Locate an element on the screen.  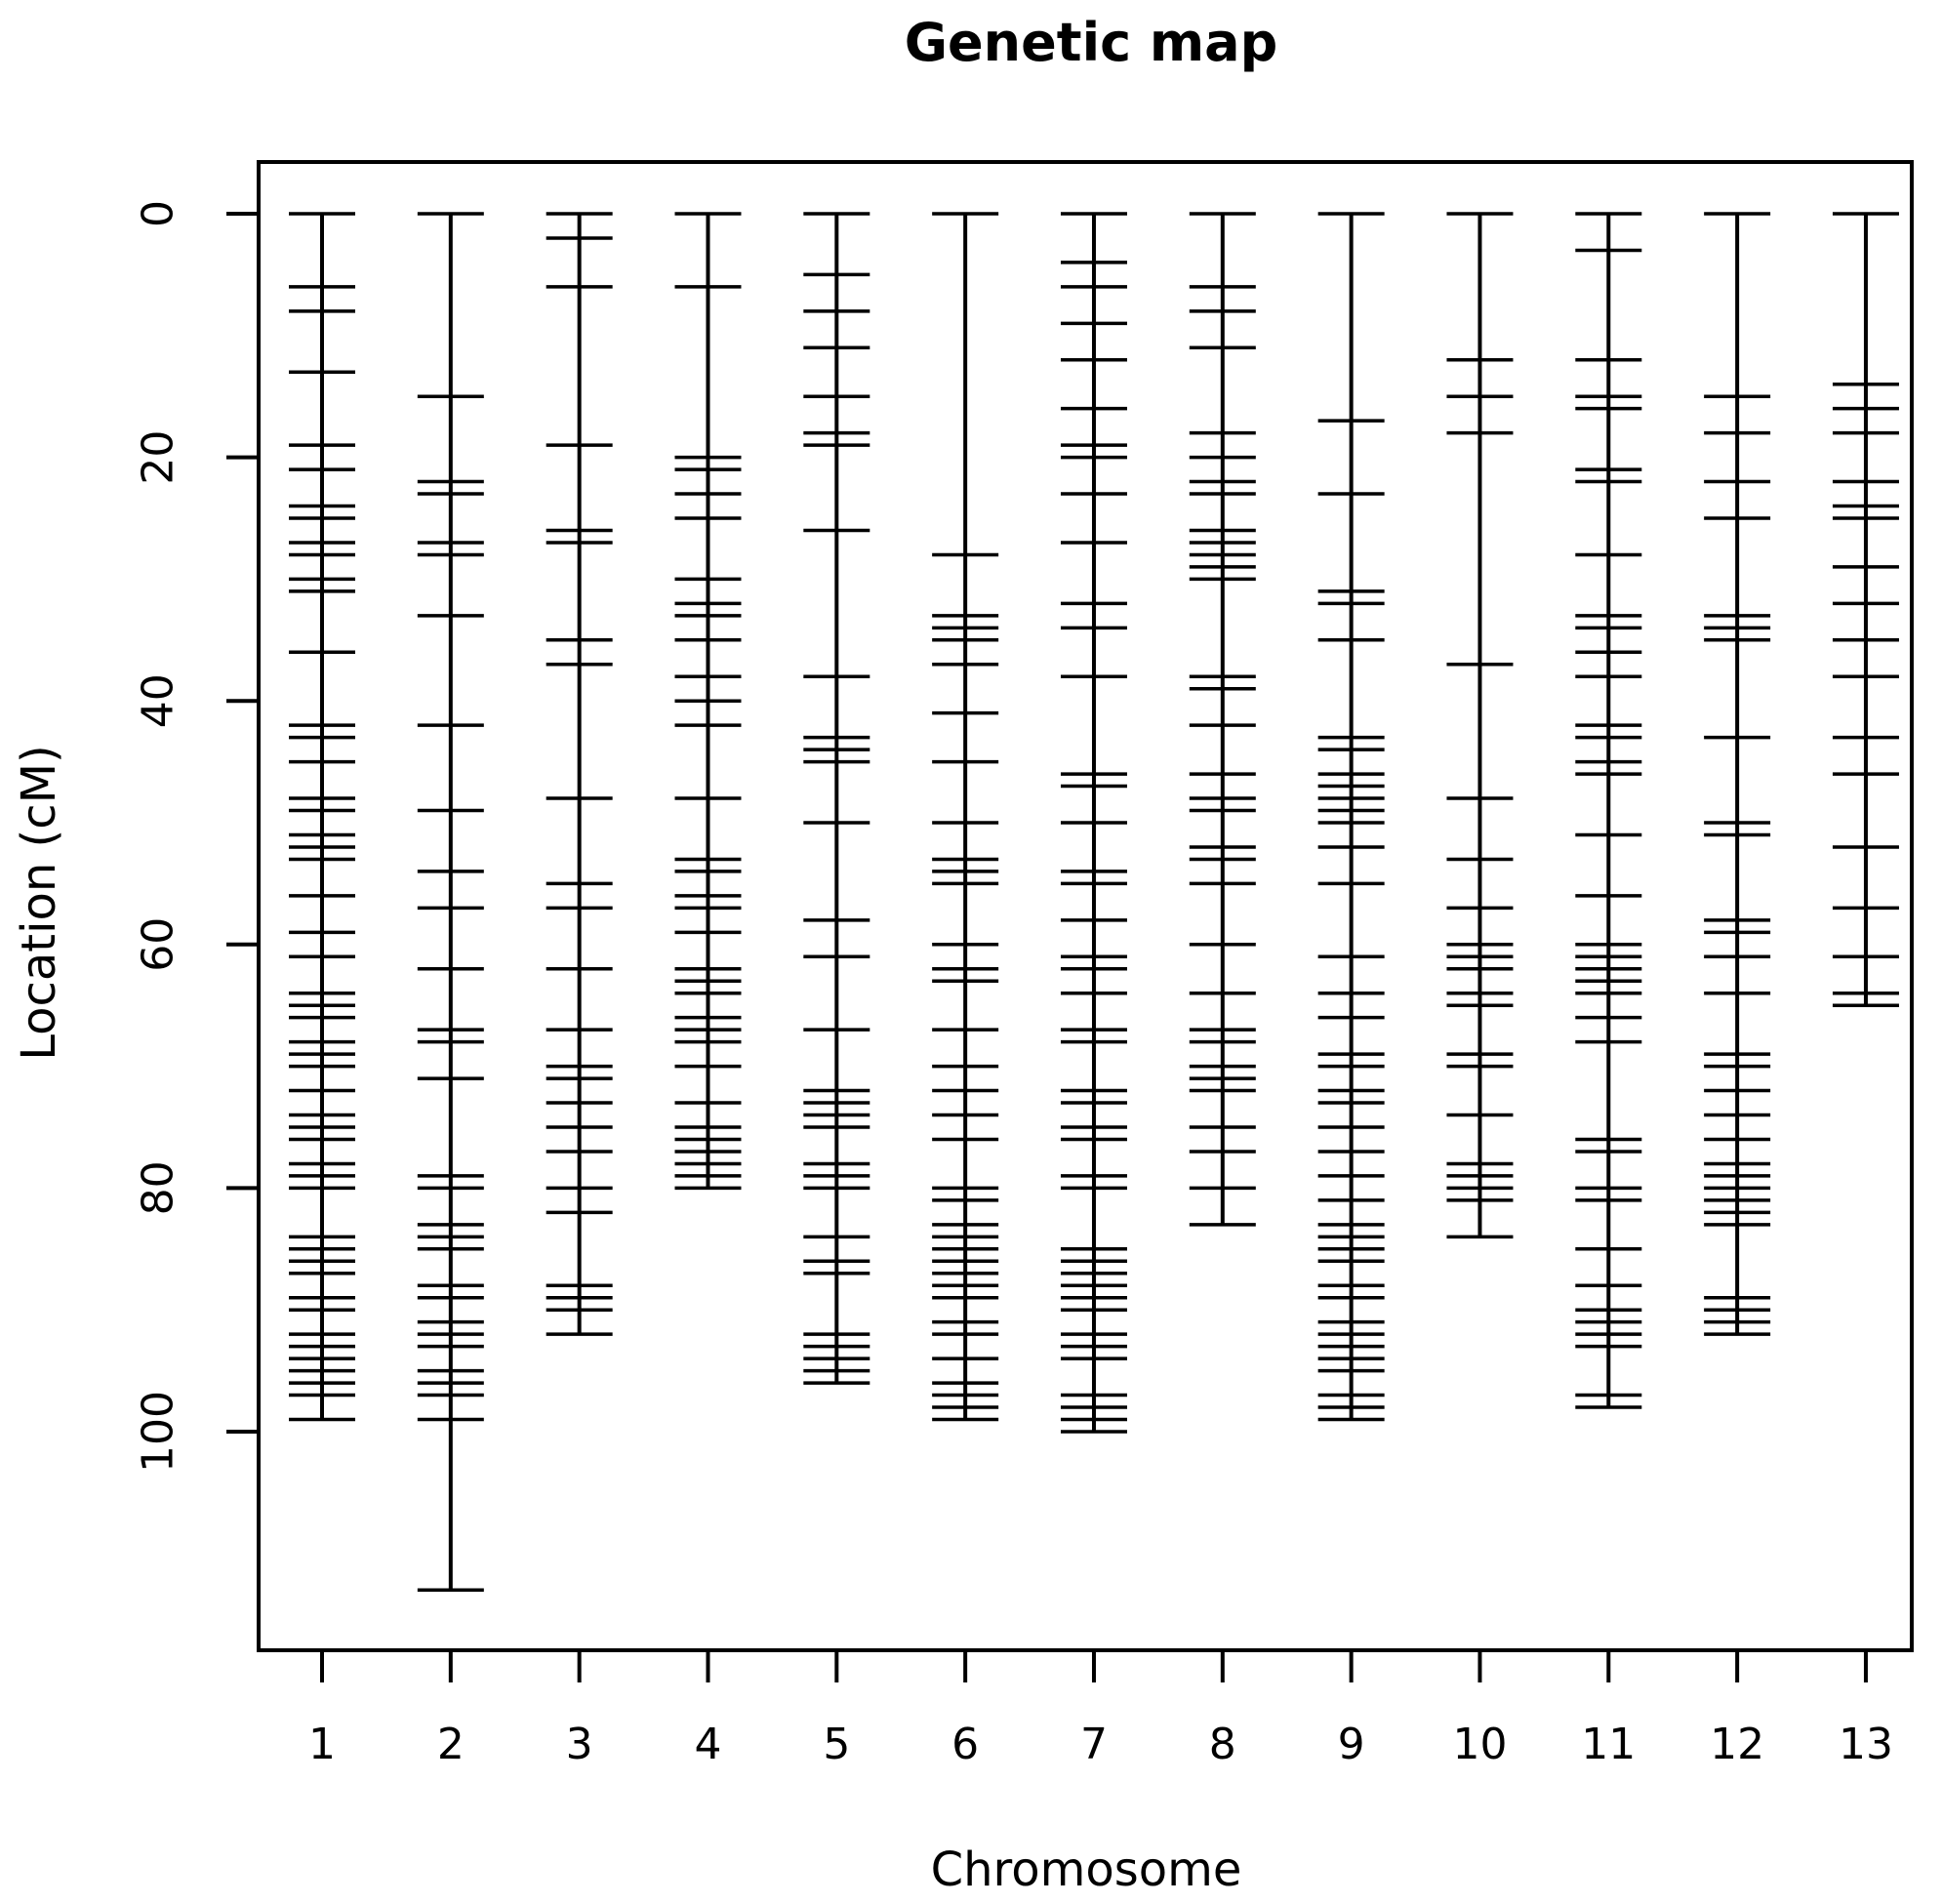
x-tick-label: 7 is located at coordinates (1094, 1744).